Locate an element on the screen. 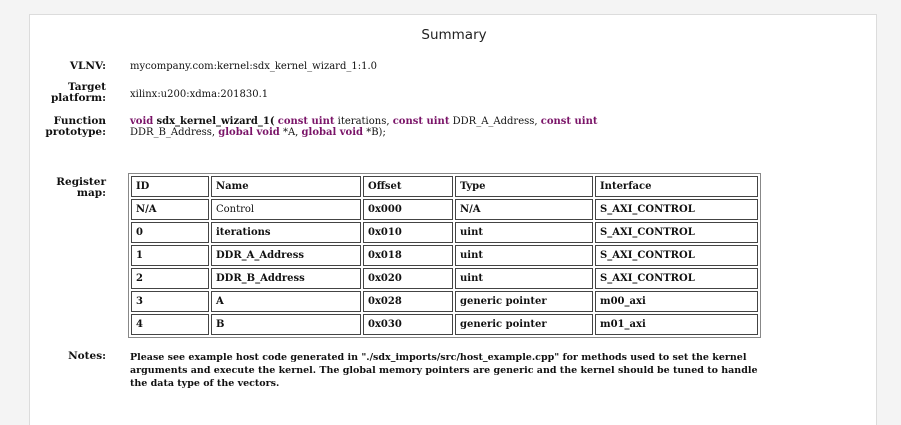 The image size is (901, 425). register-label-line1: Register is located at coordinates (81, 182).